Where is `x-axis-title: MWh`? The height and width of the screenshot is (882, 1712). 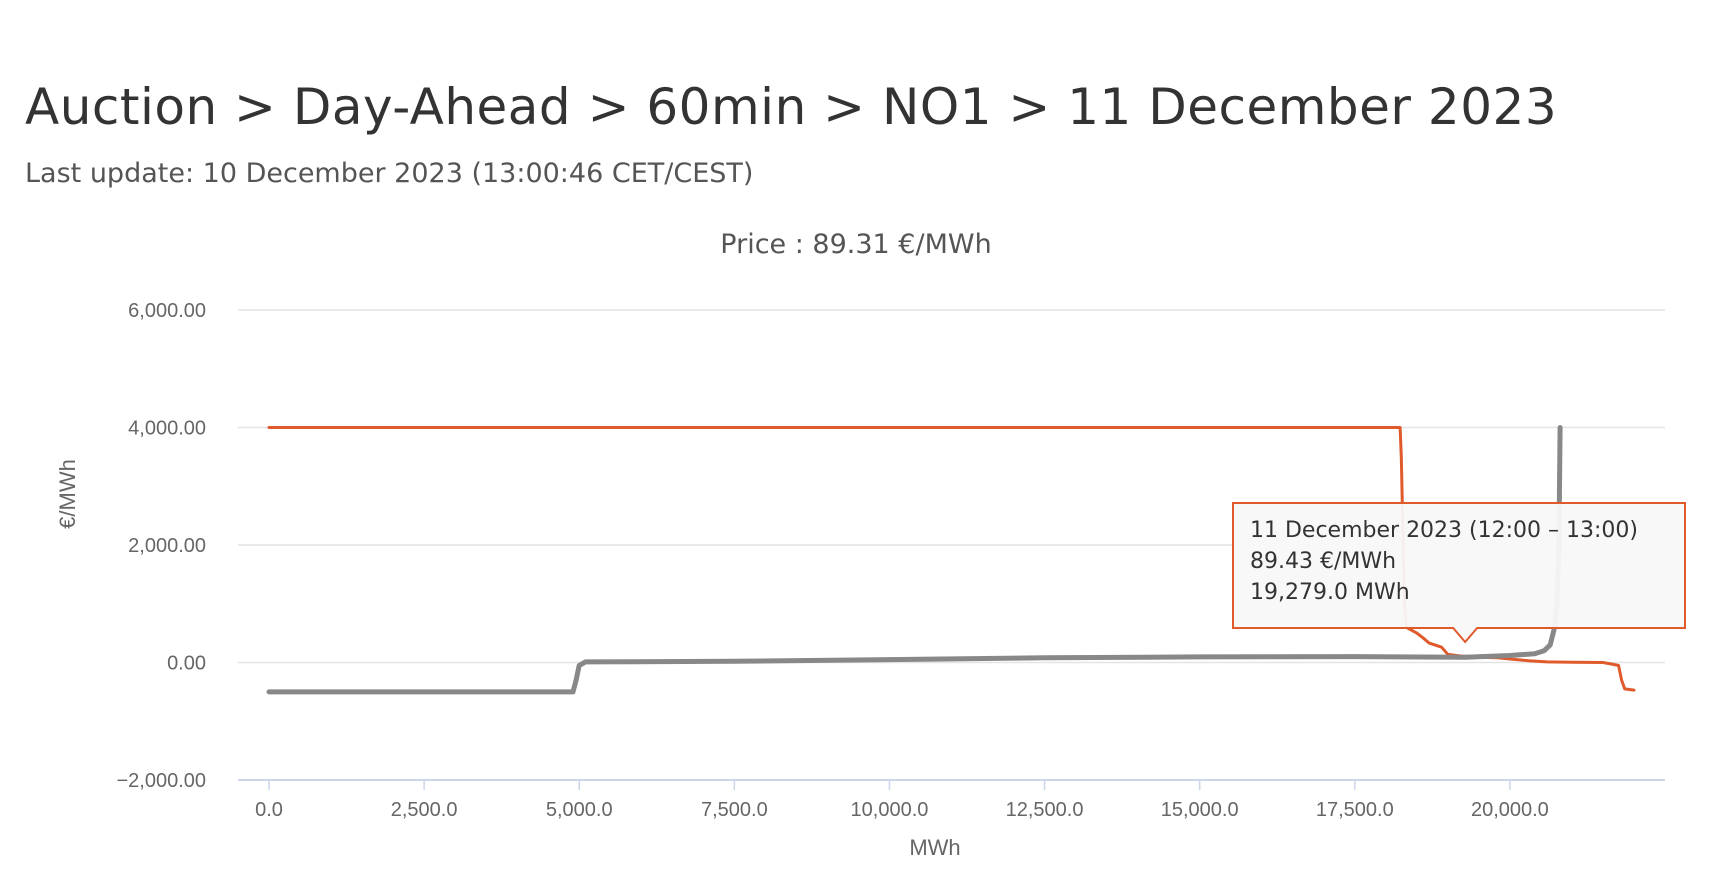
x-axis-title: MWh is located at coordinates (934, 847).